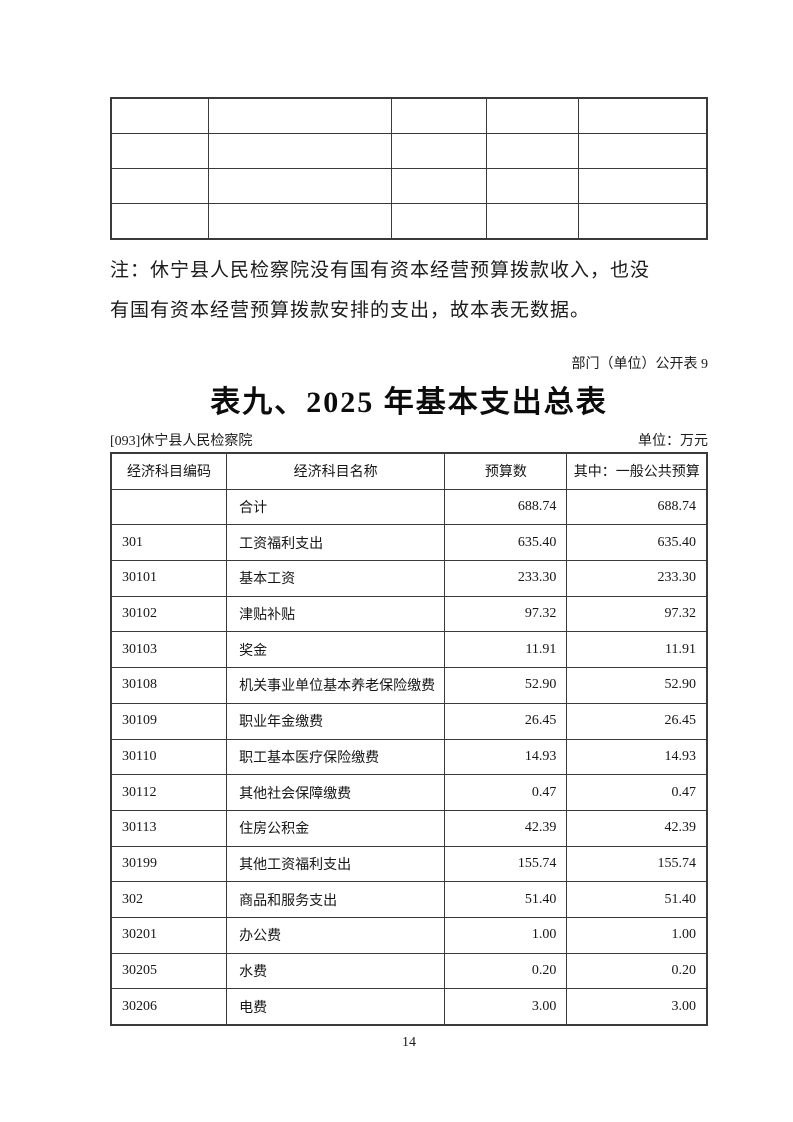 The image size is (793, 1122). I want to click on budget-amount-cell: 51.40, so click(506, 899).